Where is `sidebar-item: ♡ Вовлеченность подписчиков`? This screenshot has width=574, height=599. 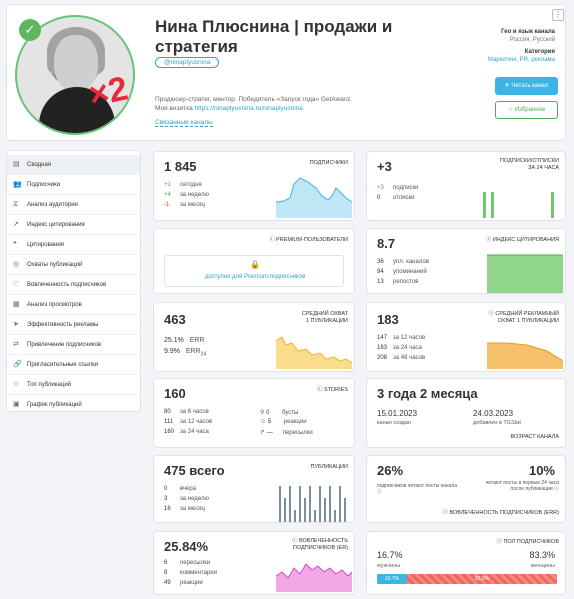
sidebar-item: ♡ Вовлеченность подписчиков is located at coordinates (73, 285).